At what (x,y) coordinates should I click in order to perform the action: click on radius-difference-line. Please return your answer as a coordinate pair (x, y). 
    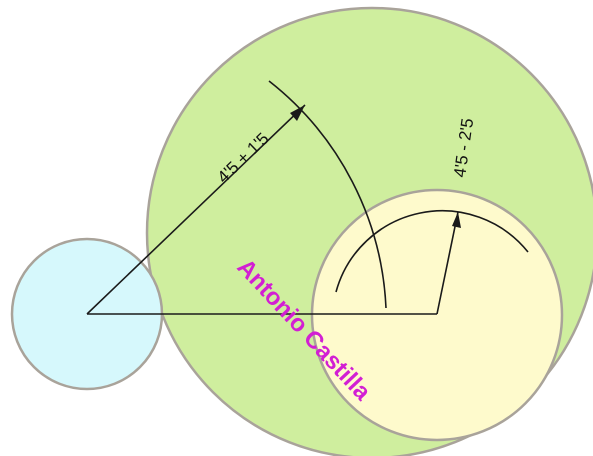
    Looking at the image, I should click on (447, 263).